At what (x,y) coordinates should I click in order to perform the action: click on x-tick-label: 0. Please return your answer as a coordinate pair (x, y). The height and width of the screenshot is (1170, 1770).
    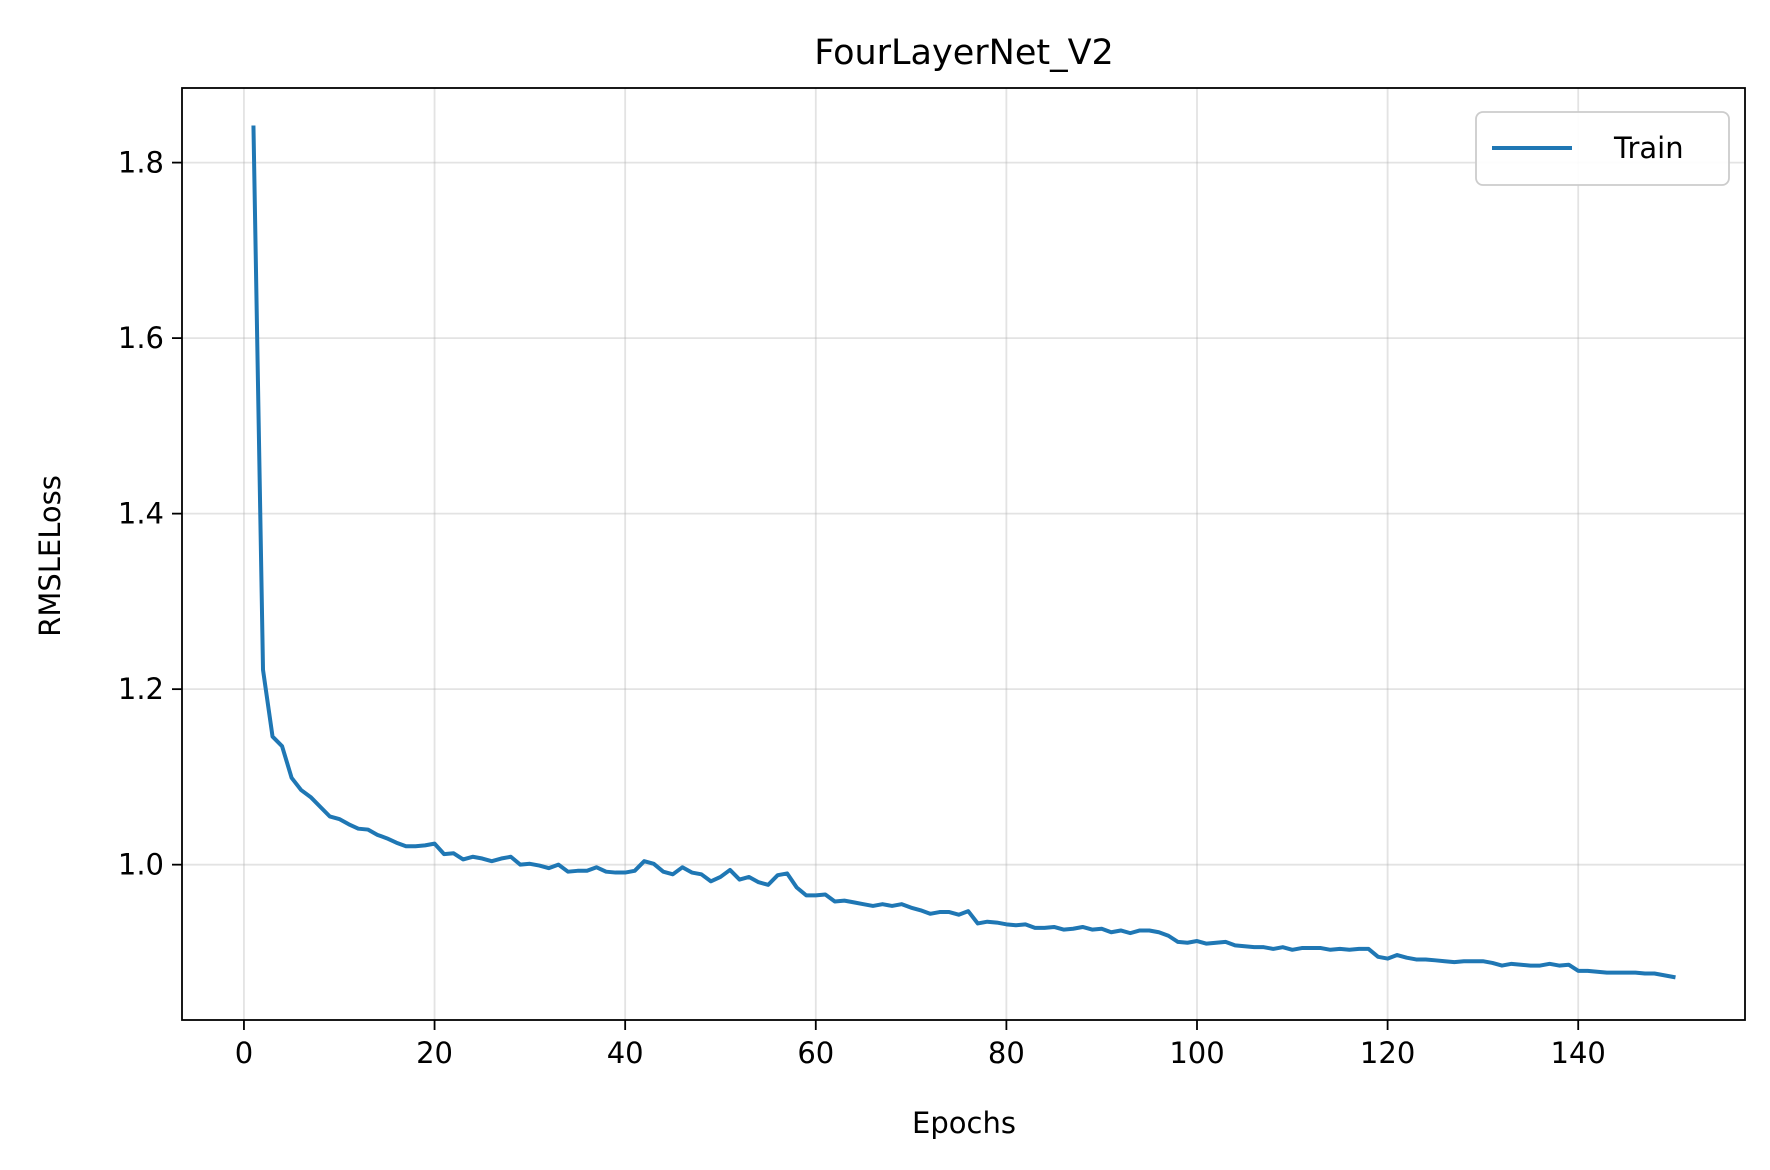
    Looking at the image, I should click on (244, 1053).